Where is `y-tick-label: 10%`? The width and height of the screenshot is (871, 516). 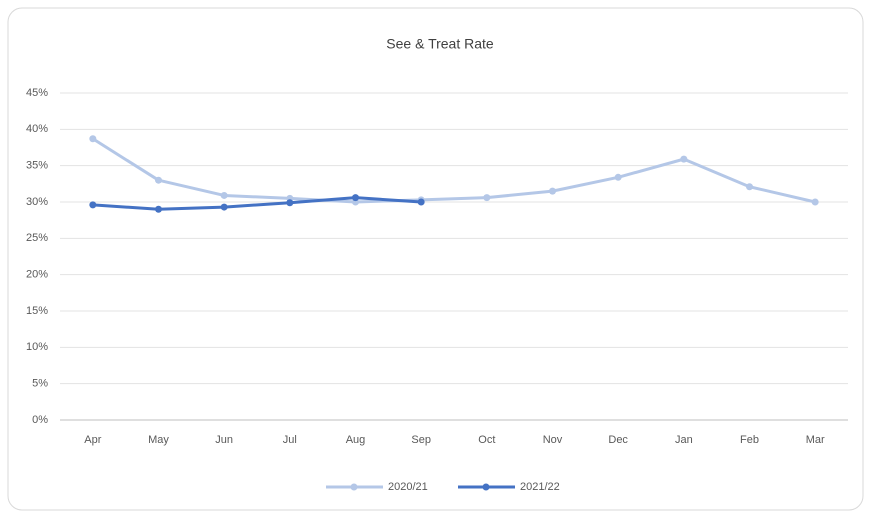
y-tick-label: 10% is located at coordinates (37, 347).